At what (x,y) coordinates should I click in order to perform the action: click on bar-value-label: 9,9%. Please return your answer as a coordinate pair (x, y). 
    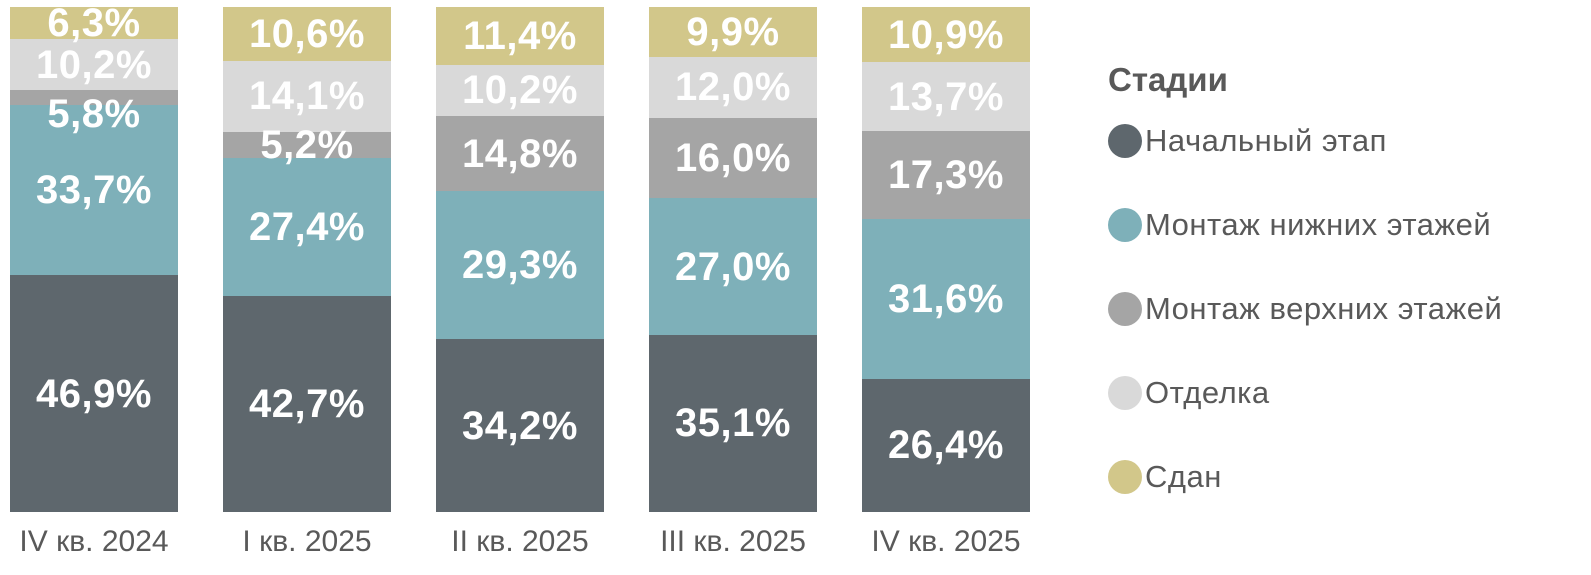
    Looking at the image, I should click on (733, 31).